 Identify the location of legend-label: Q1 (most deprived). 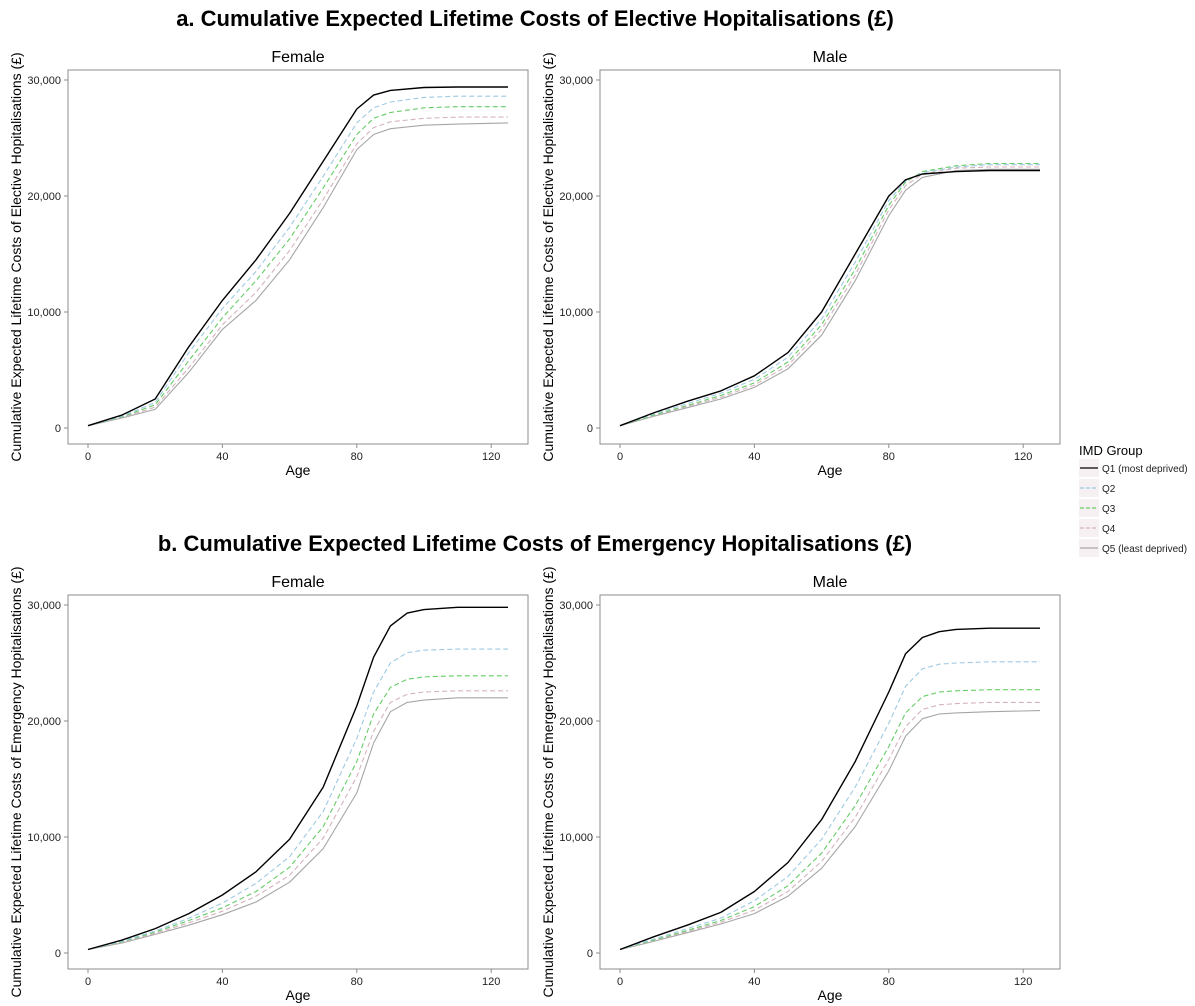
(1145, 469).